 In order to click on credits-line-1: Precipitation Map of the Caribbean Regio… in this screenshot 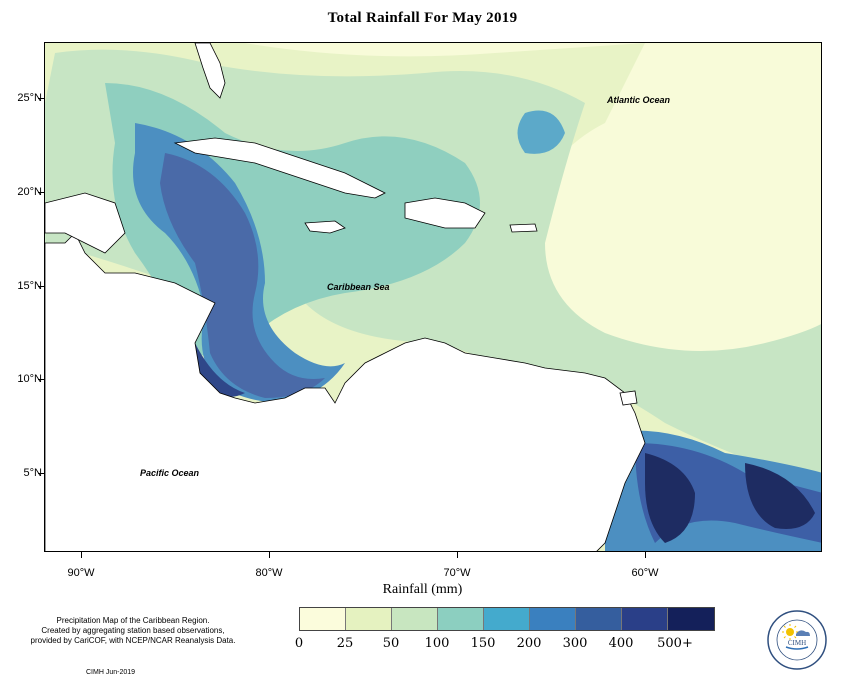, I will do `click(133, 620)`.